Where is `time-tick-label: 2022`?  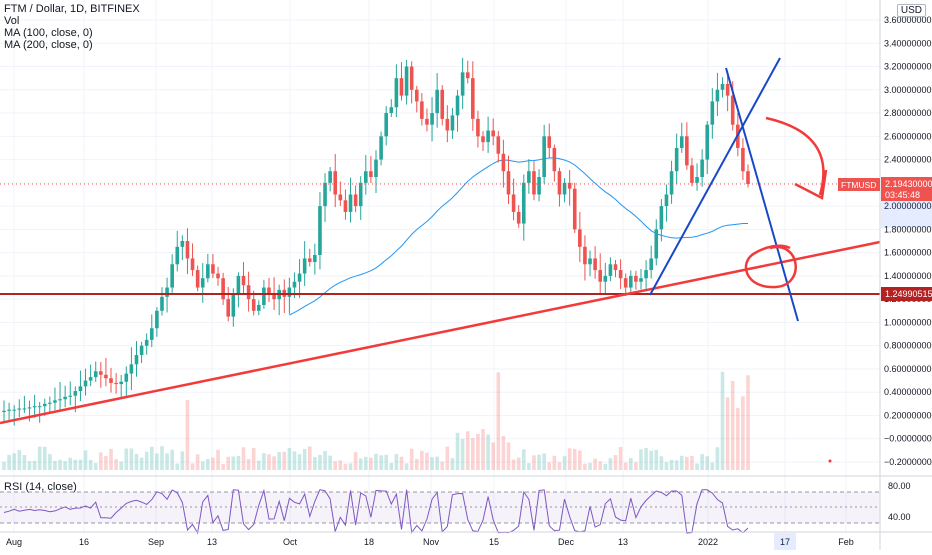 time-tick-label: 2022 is located at coordinates (708, 542).